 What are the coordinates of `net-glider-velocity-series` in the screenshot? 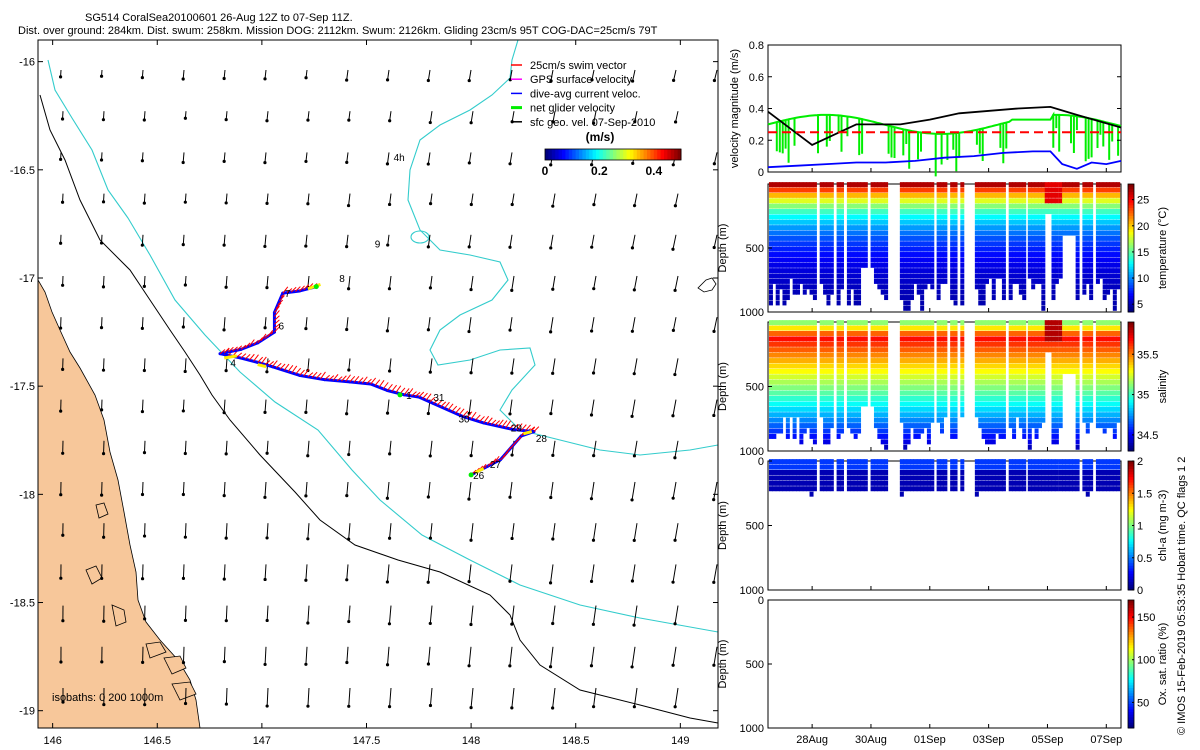 It's located at (944, 144).